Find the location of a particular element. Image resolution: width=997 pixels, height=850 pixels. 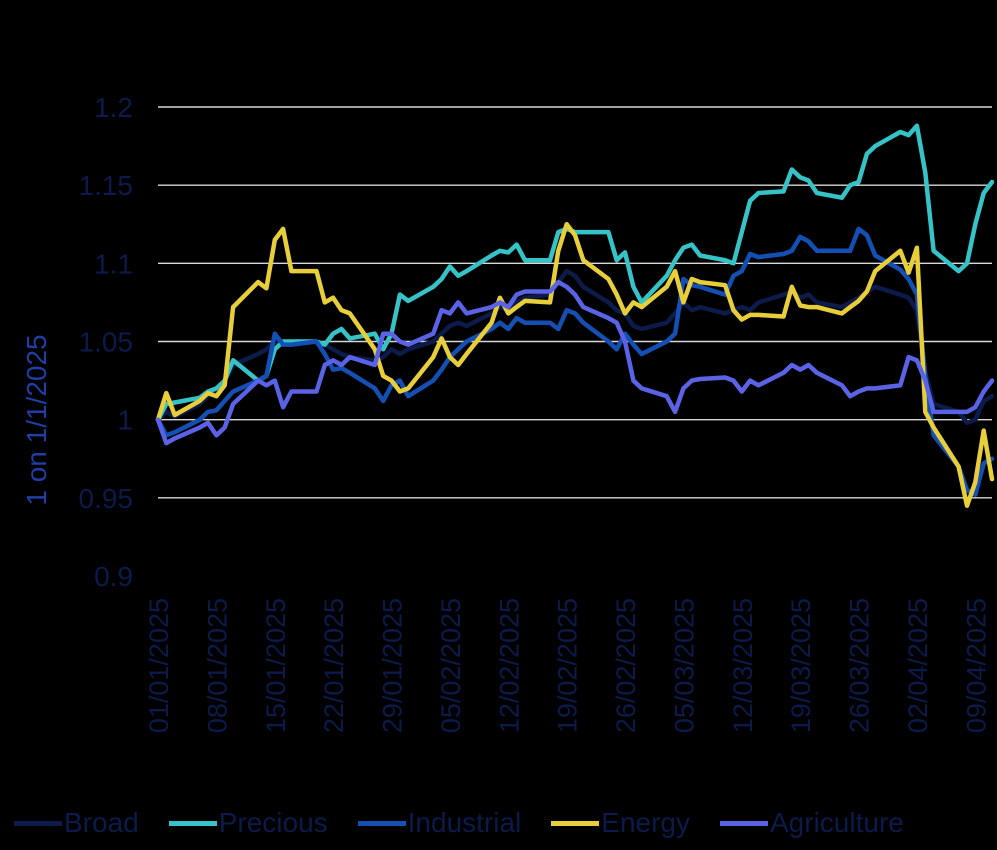

x-tick-label: 12/02/2025 is located at coordinates (509, 665).